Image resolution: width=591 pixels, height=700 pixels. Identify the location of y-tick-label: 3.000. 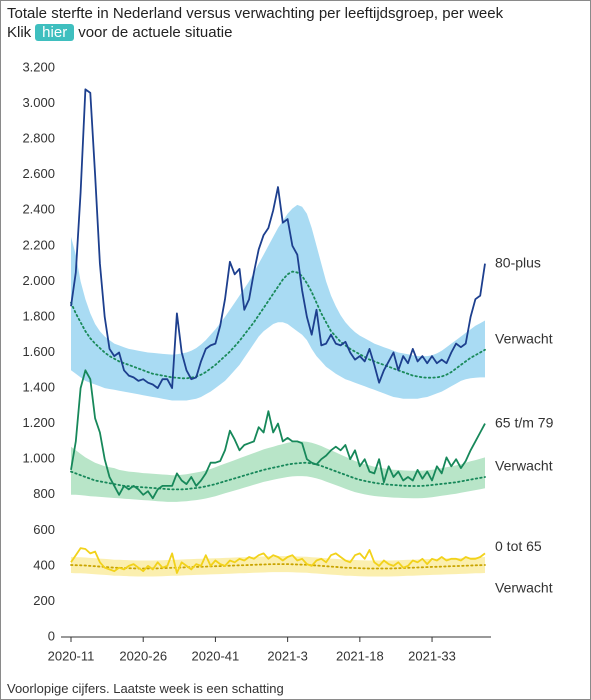
(38, 102).